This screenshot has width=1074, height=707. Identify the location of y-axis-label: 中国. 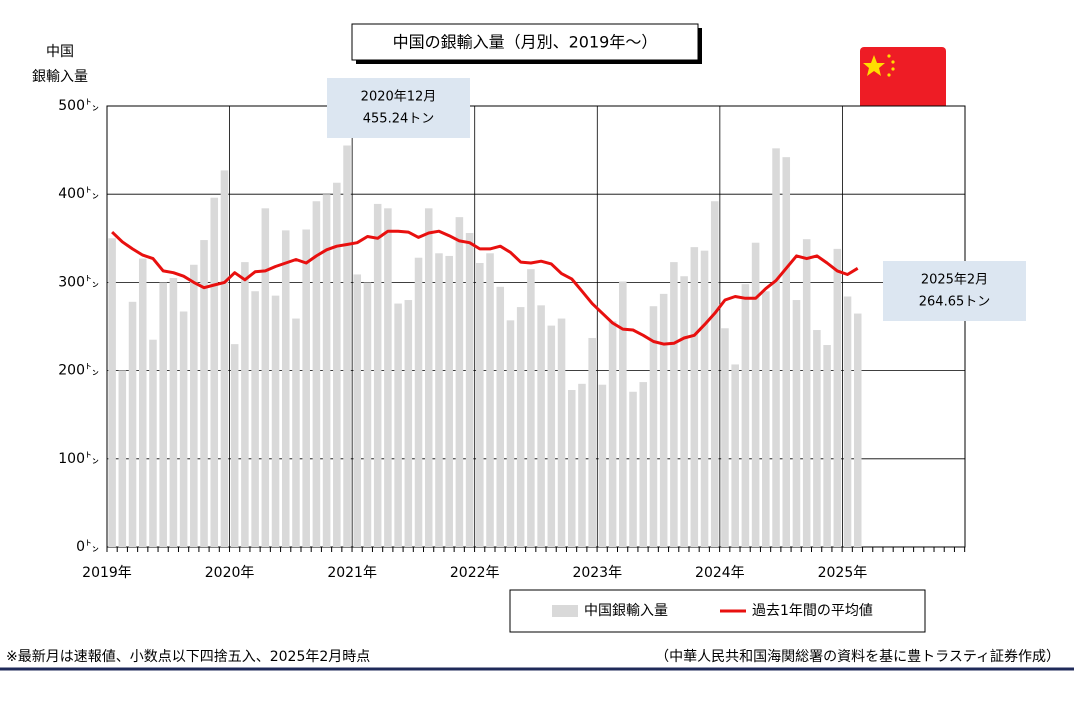
(60, 52).